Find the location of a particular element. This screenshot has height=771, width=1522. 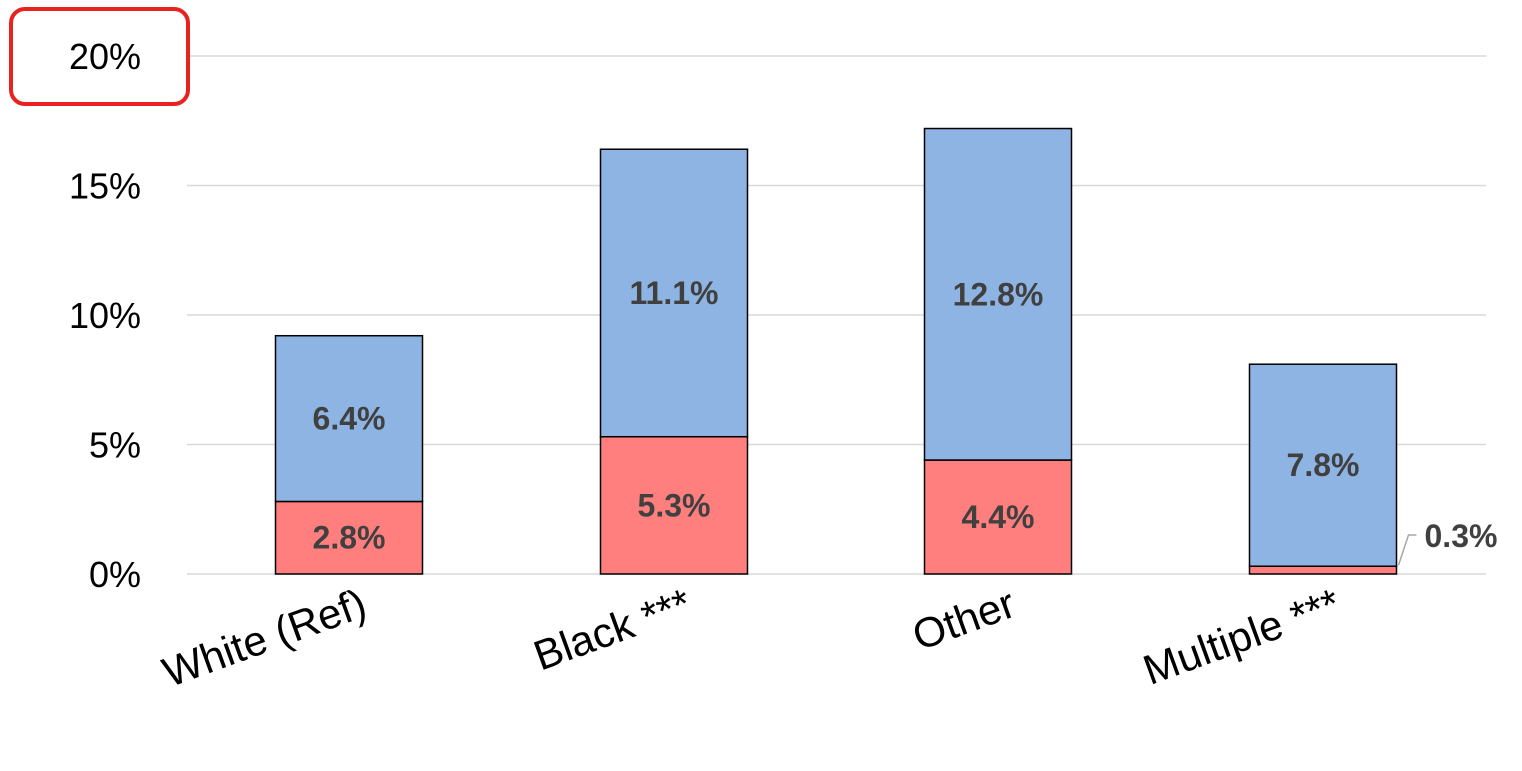

y-axis-ticks: 0% 5% 10% 15% 20% is located at coordinates (99, 301).